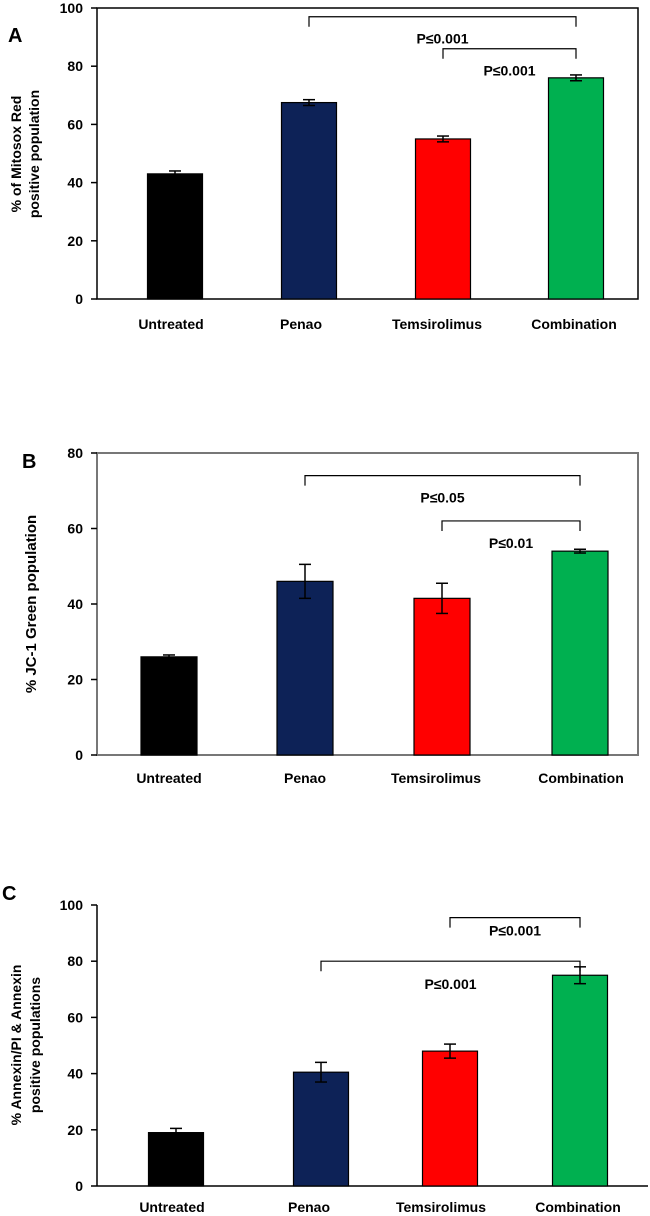 The width and height of the screenshot is (650, 1216). Describe the element at coordinates (580, 1080) in the screenshot. I see `bar-c-combination` at that location.